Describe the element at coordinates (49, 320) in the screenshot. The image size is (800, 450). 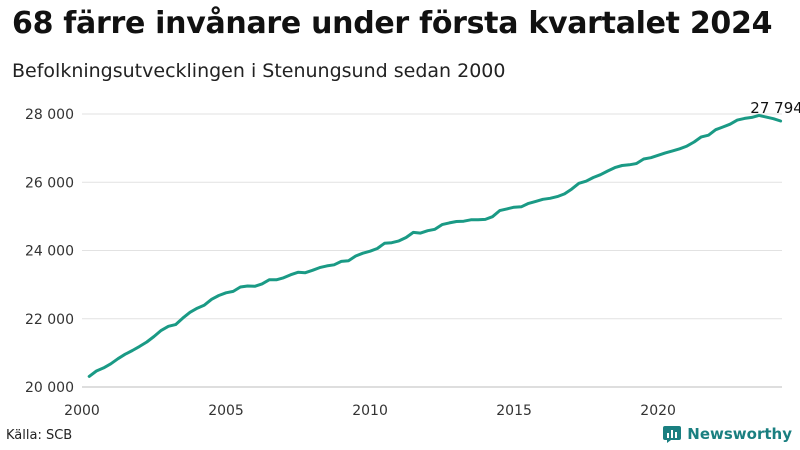
I see `y-tick-label: 22 000` at that location.